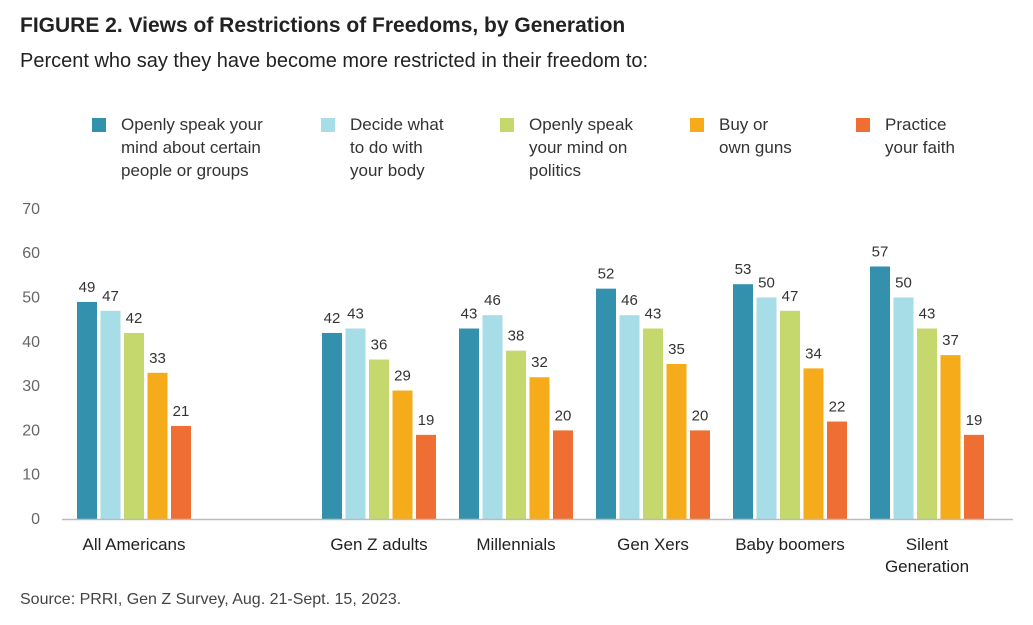 Image resolution: width=1033 pixels, height=625 pixels. What do you see at coordinates (31, 430) in the screenshot?
I see `y-tick-label: 20` at bounding box center [31, 430].